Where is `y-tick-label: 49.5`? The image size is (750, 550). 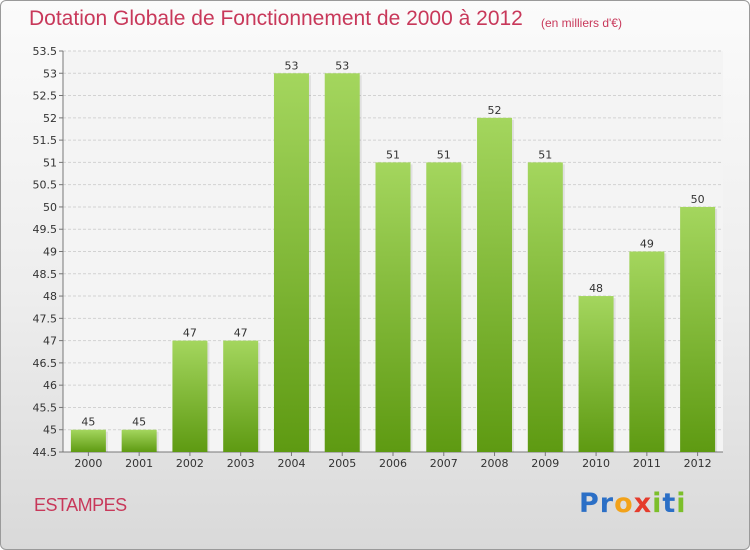
y-tick-label: 49.5 is located at coordinates (45, 229).